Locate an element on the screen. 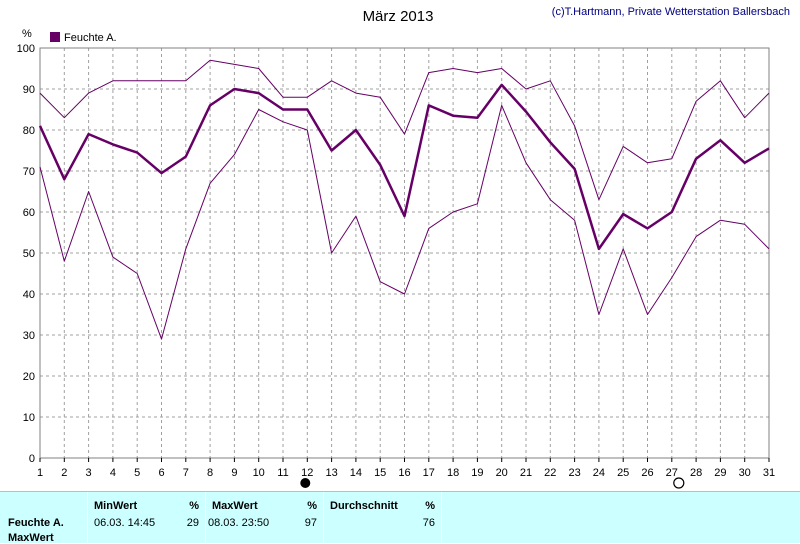 This screenshot has width=800, height=544. y-tick-label: 60 is located at coordinates (29, 213).